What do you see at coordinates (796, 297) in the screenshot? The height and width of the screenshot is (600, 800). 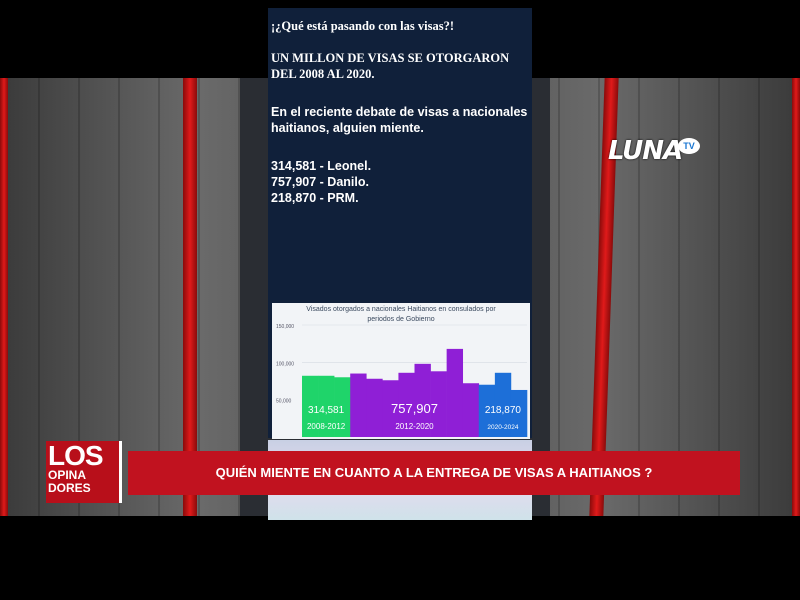 I see `red-accent-right-edge` at bounding box center [796, 297].